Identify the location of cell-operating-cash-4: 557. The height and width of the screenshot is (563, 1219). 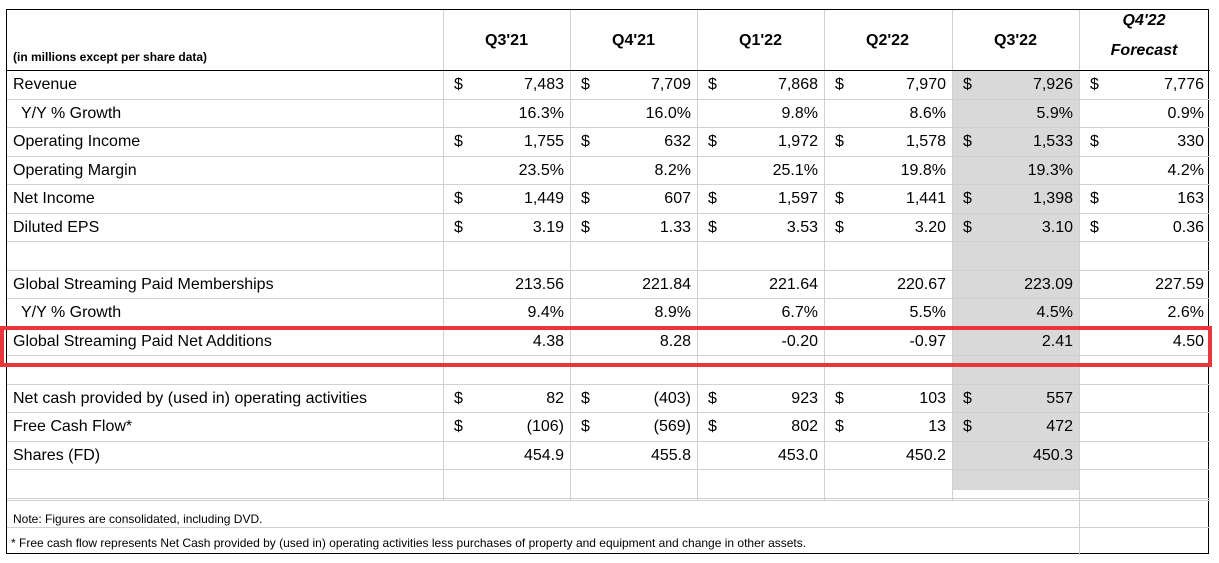
(1059, 398).